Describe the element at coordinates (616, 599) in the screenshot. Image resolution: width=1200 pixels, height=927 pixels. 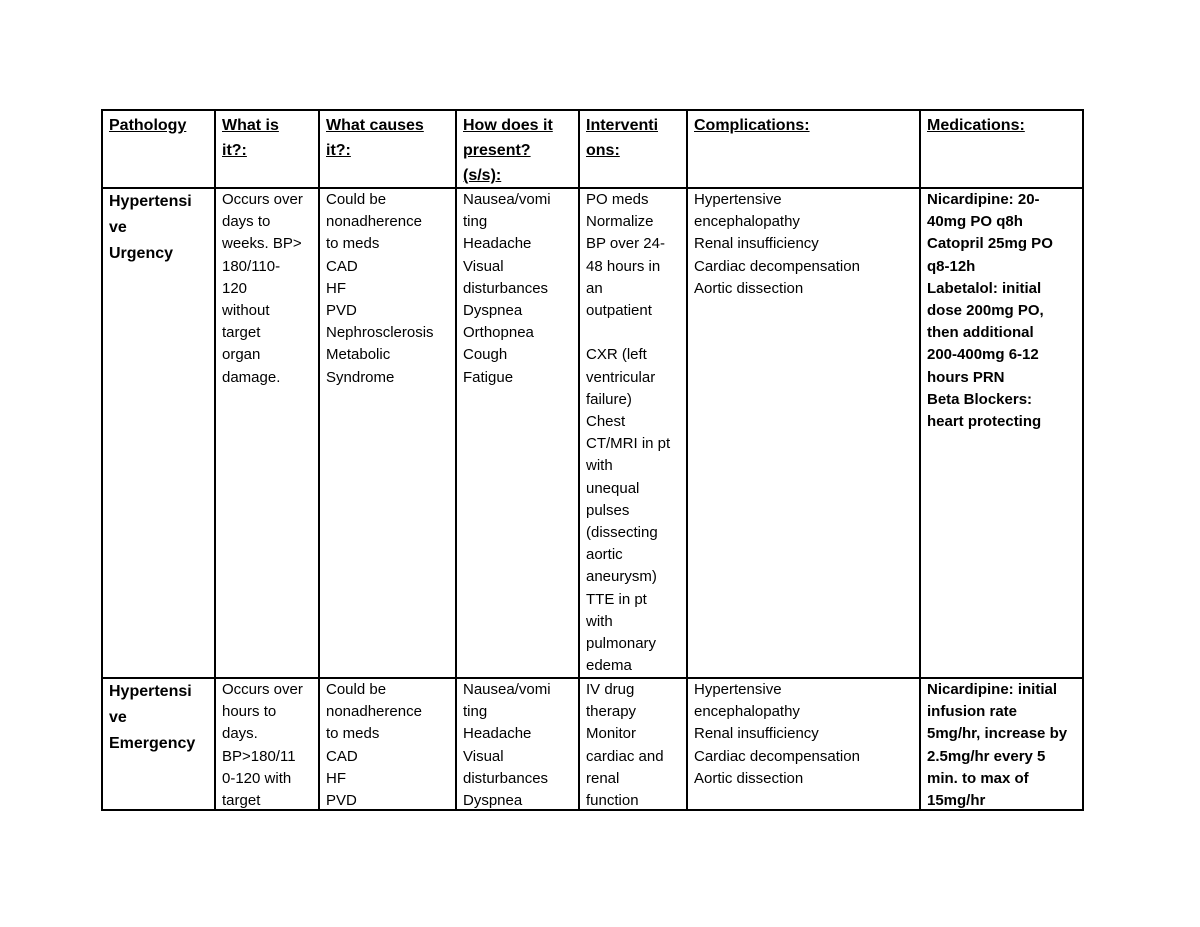
I see `cell-text: TTE in pt` at that location.